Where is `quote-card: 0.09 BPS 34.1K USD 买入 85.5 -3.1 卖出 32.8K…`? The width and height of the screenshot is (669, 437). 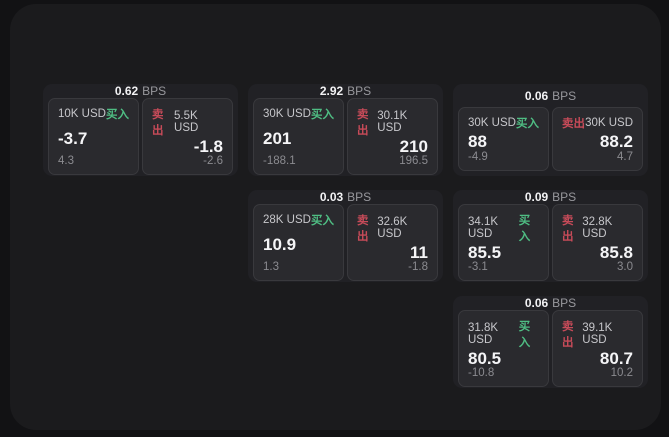 quote-card: 0.09 BPS 34.1K USD 买入 85.5 -3.1 卖出 32.8K… is located at coordinates (550, 236).